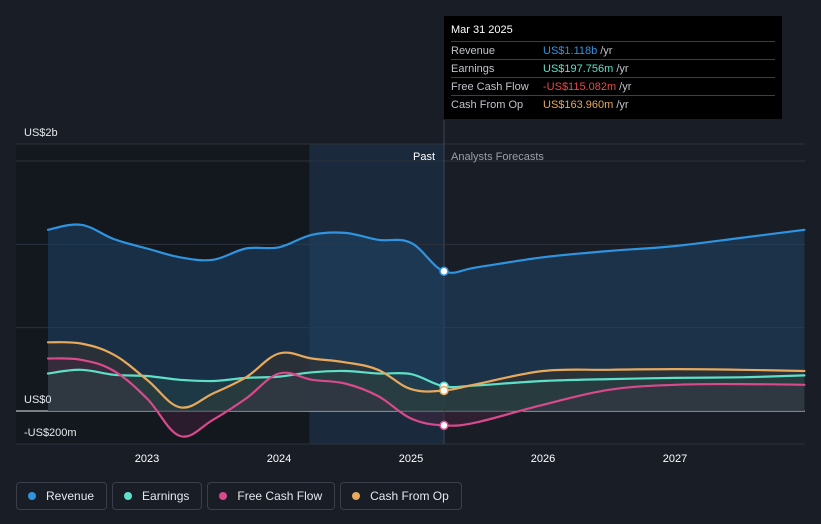 This screenshot has width=821, height=524. I want to click on x-tick-label: 2024, so click(279, 459).